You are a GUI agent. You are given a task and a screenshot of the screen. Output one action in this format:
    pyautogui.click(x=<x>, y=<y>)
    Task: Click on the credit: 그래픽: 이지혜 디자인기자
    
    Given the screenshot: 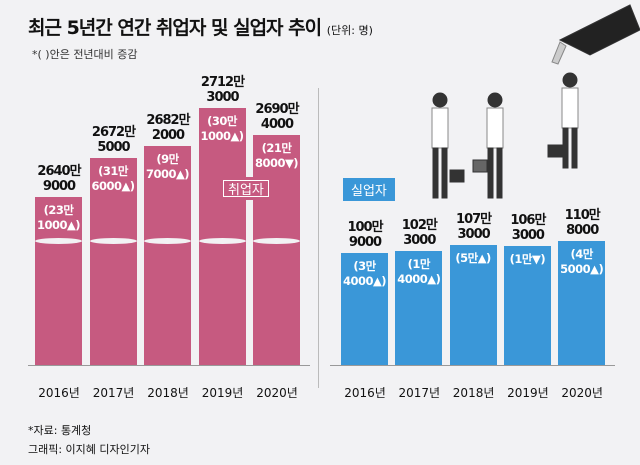 What is the action you would take?
    pyautogui.click(x=89, y=449)
    